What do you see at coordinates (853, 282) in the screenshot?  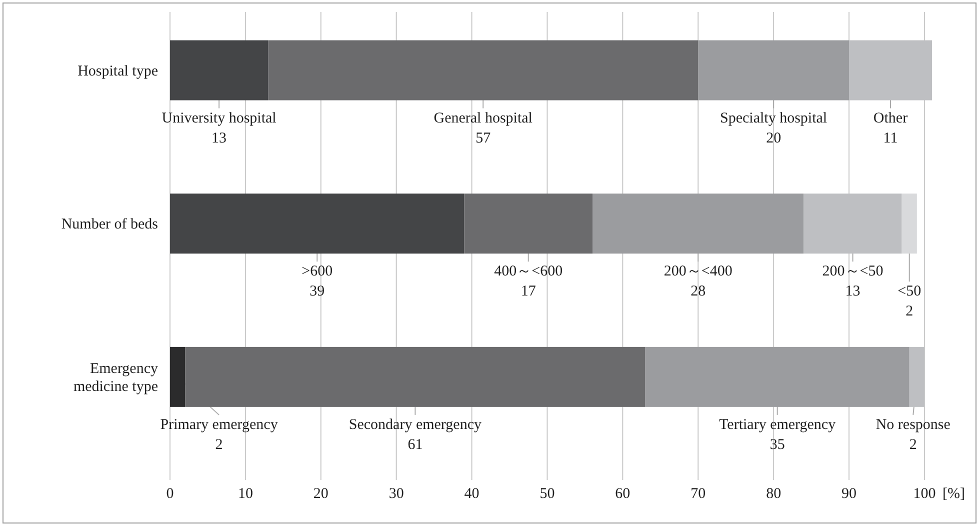 I see `data-label: 200～<50 13` at bounding box center [853, 282].